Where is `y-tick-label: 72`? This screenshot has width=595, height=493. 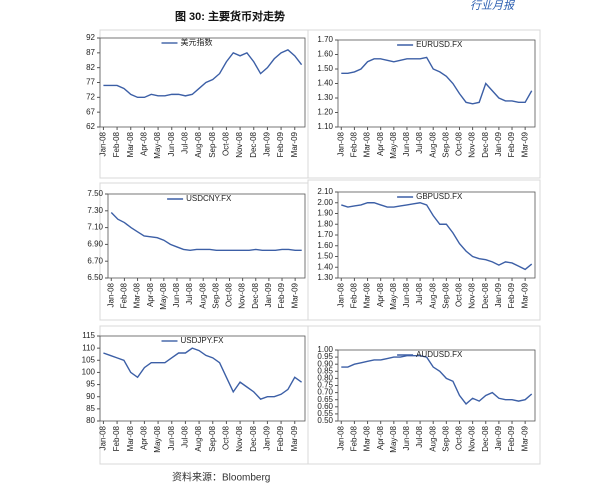
y-tick-label: 72 is located at coordinates (90, 96).